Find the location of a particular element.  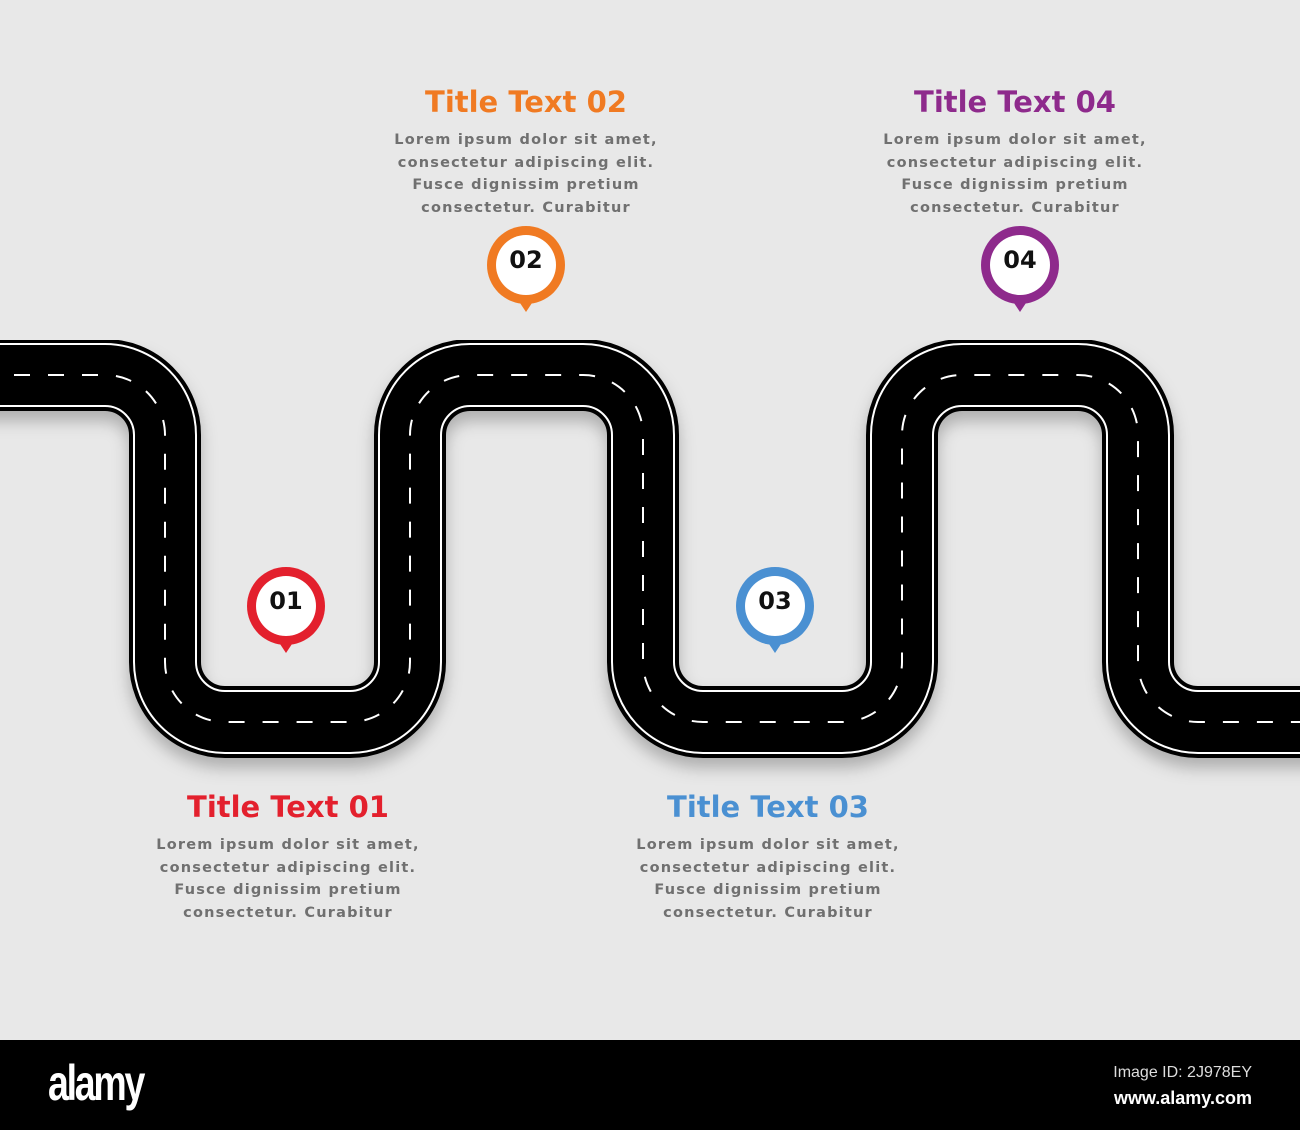

pin-marker-04: 04 is located at coordinates (1020, 274).